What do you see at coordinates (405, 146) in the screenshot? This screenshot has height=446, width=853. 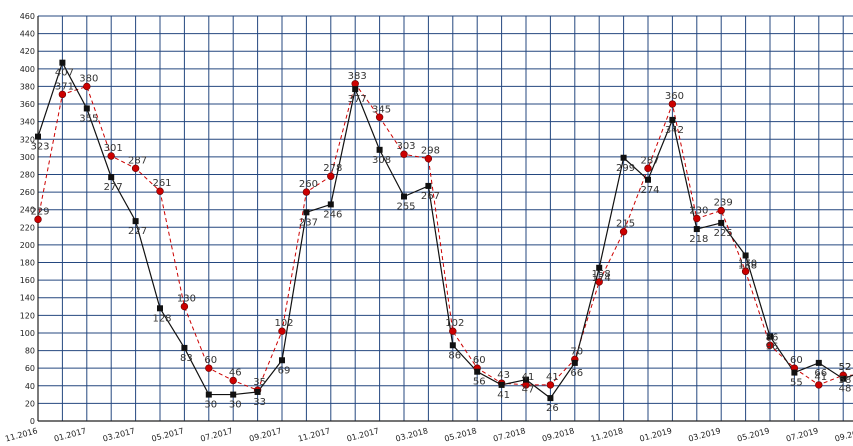 I see `data-label-red: 303` at bounding box center [405, 146].